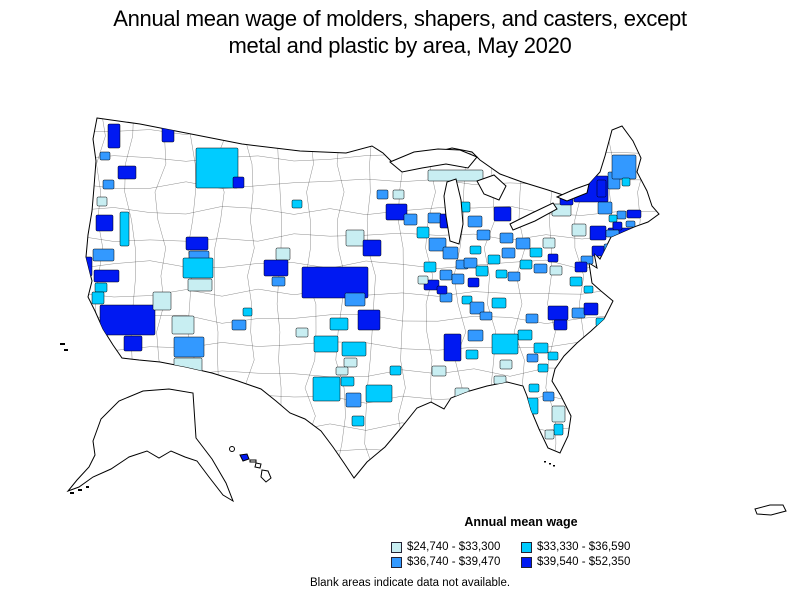 The image size is (800, 600). I want to click on big-island, so click(266, 476).